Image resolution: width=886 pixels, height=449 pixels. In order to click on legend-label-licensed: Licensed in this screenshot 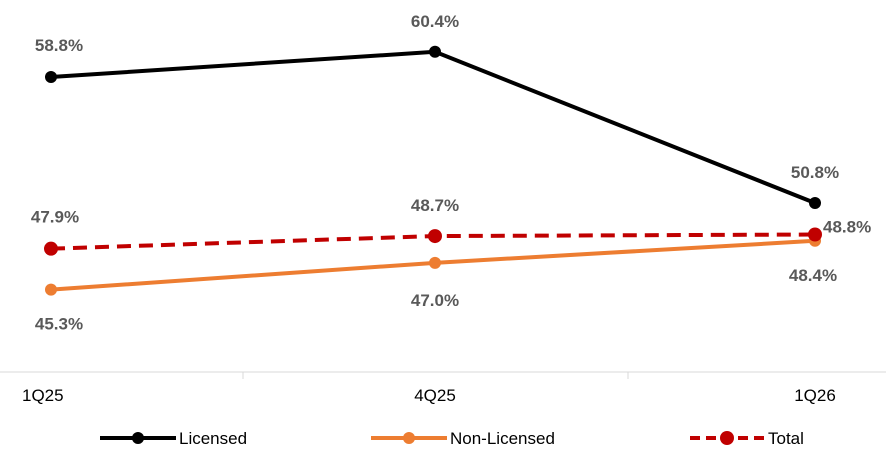, I will do `click(213, 438)`.